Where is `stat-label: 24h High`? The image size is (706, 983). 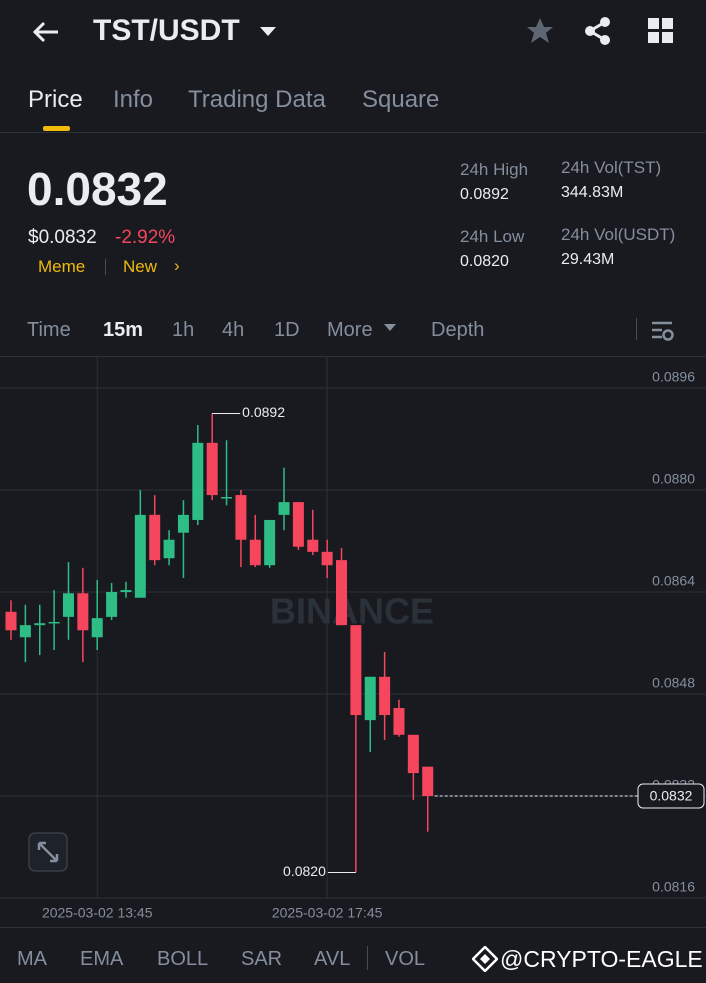
stat-label: 24h High is located at coordinates (494, 169).